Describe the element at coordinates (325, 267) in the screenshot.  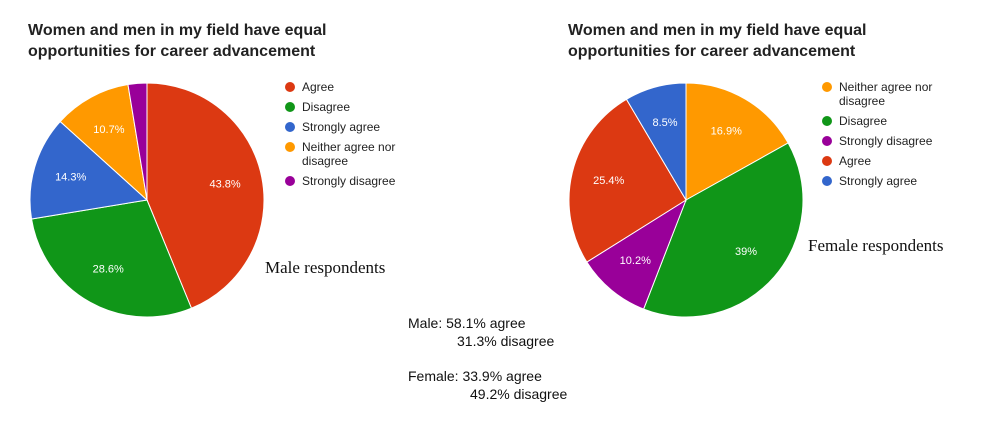
I see `annotation: Male respondents` at that location.